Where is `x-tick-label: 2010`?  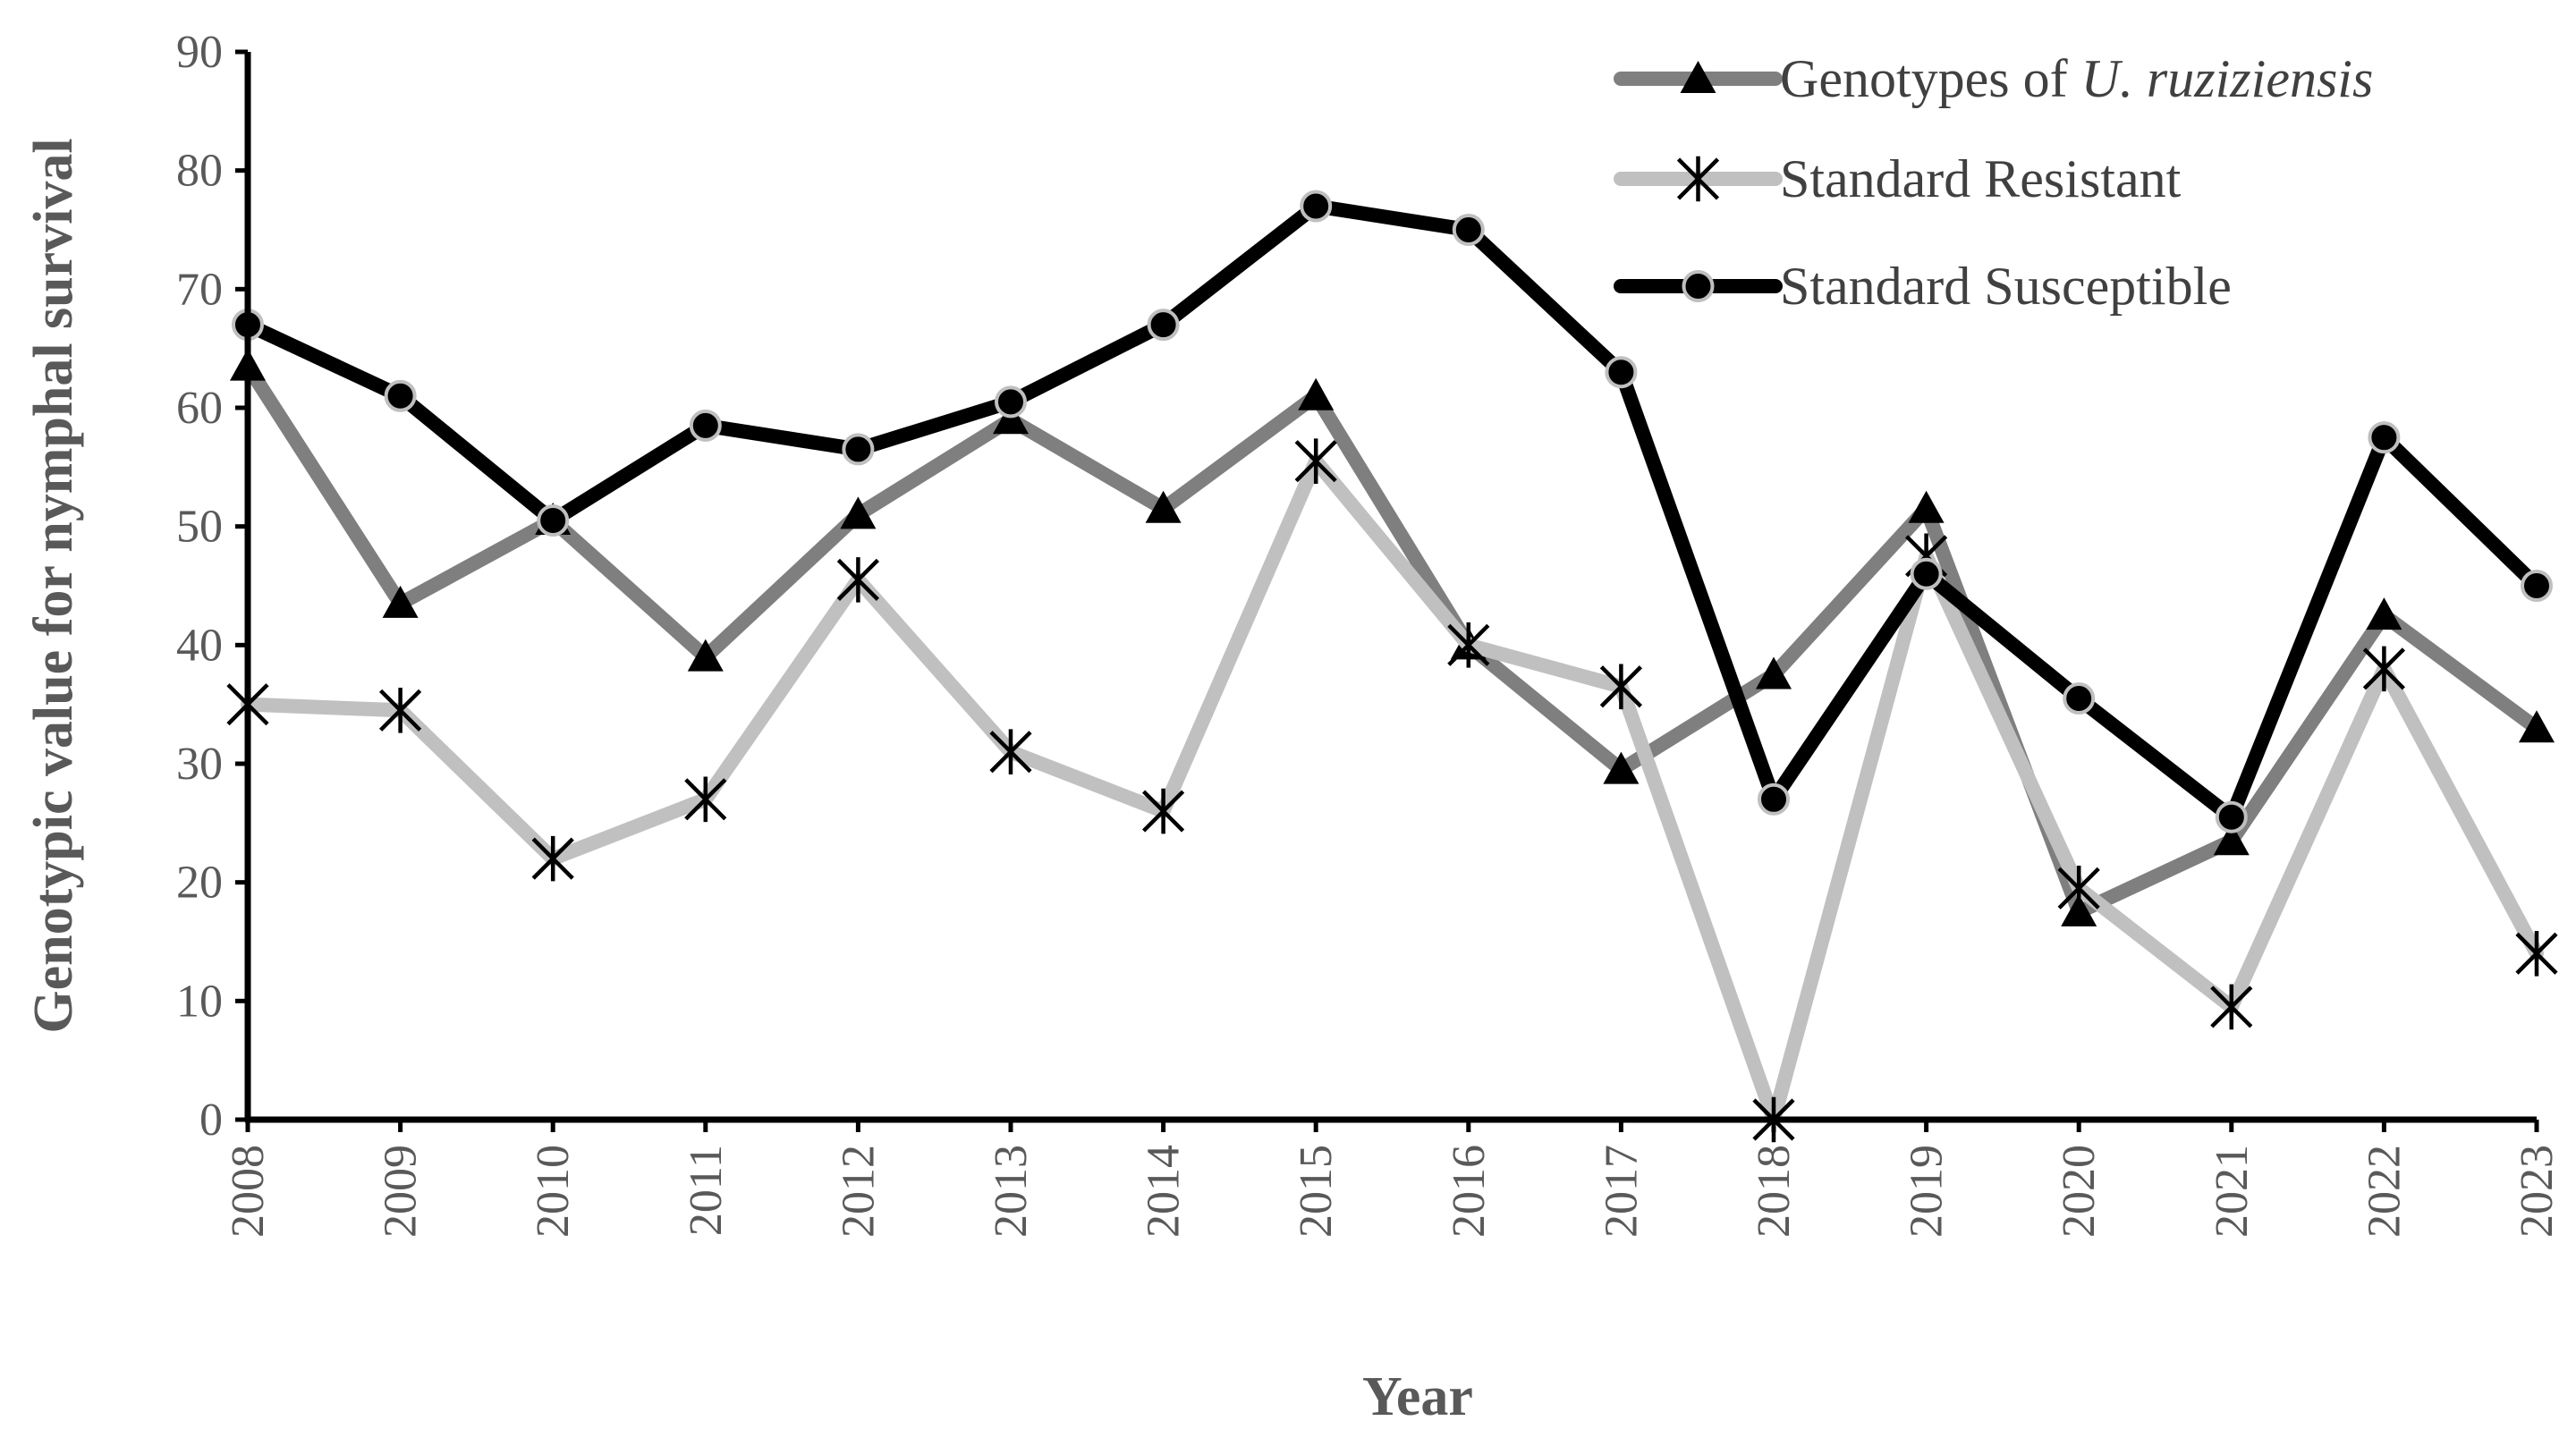
x-tick-label: 2010 is located at coordinates (553, 1191).